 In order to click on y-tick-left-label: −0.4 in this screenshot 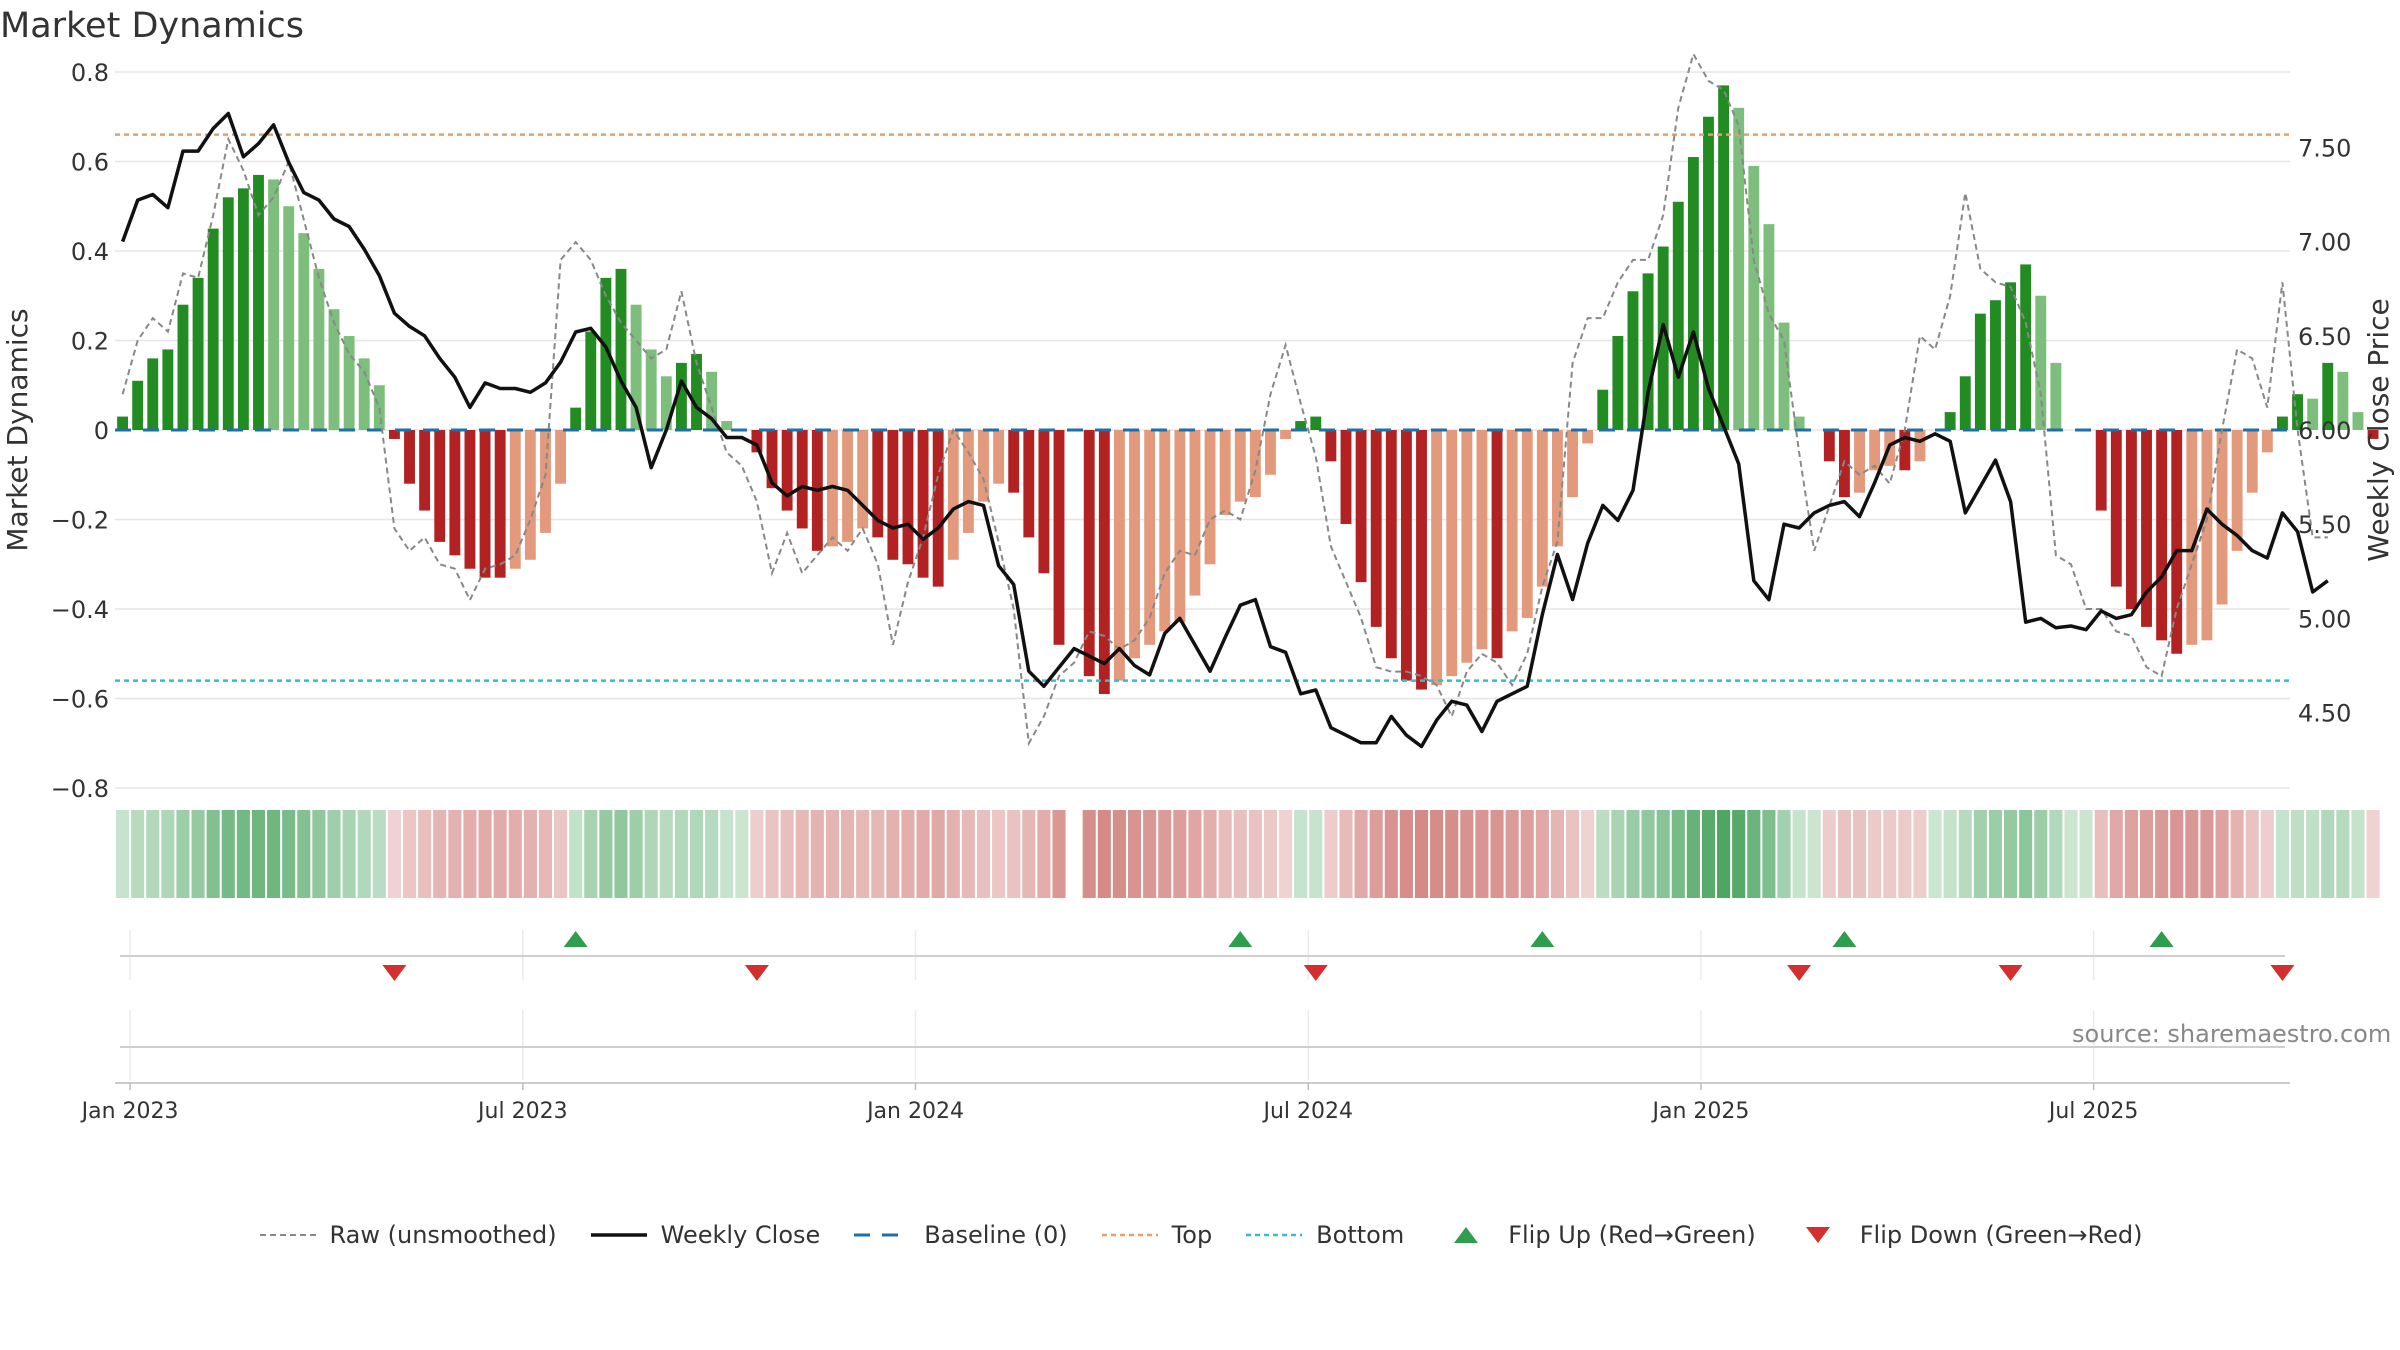, I will do `click(80, 610)`.